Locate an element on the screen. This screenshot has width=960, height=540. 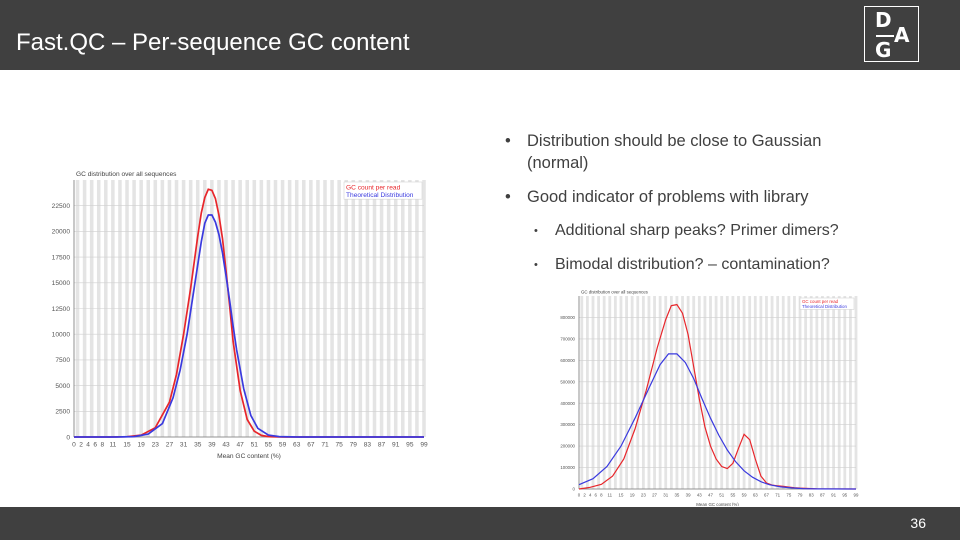
y-tick-label: 22500 is located at coordinates (61, 206).